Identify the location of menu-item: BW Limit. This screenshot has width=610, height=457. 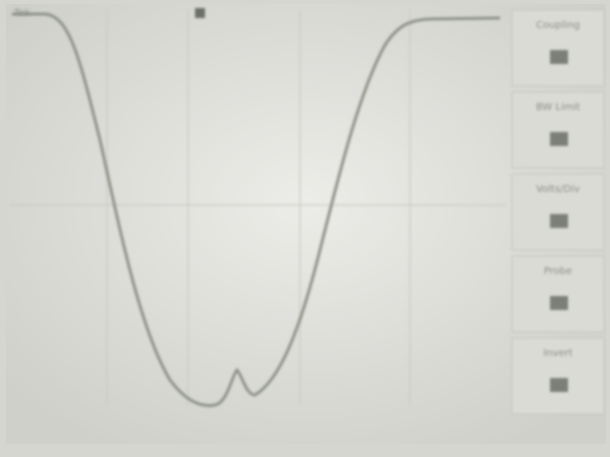
(558, 130).